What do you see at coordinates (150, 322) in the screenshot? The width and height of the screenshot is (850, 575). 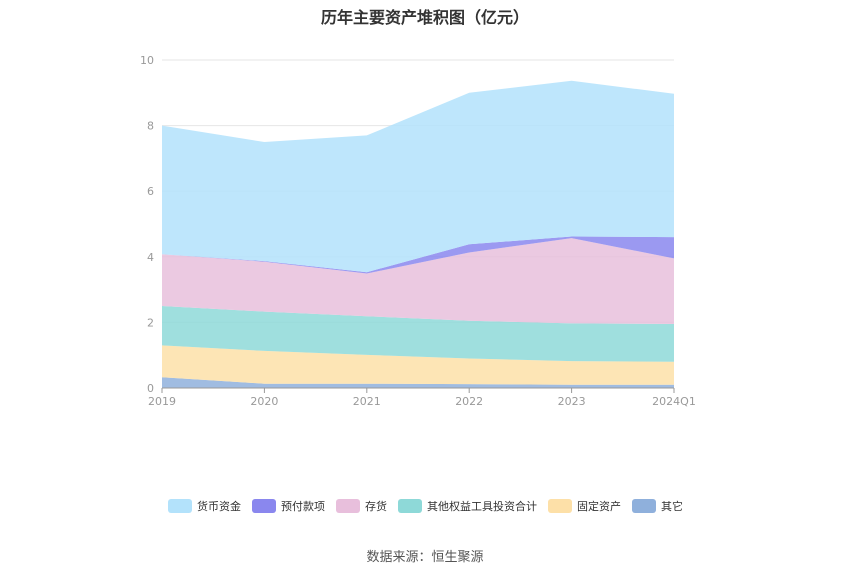 I see `y-tick-label: 2` at bounding box center [150, 322].